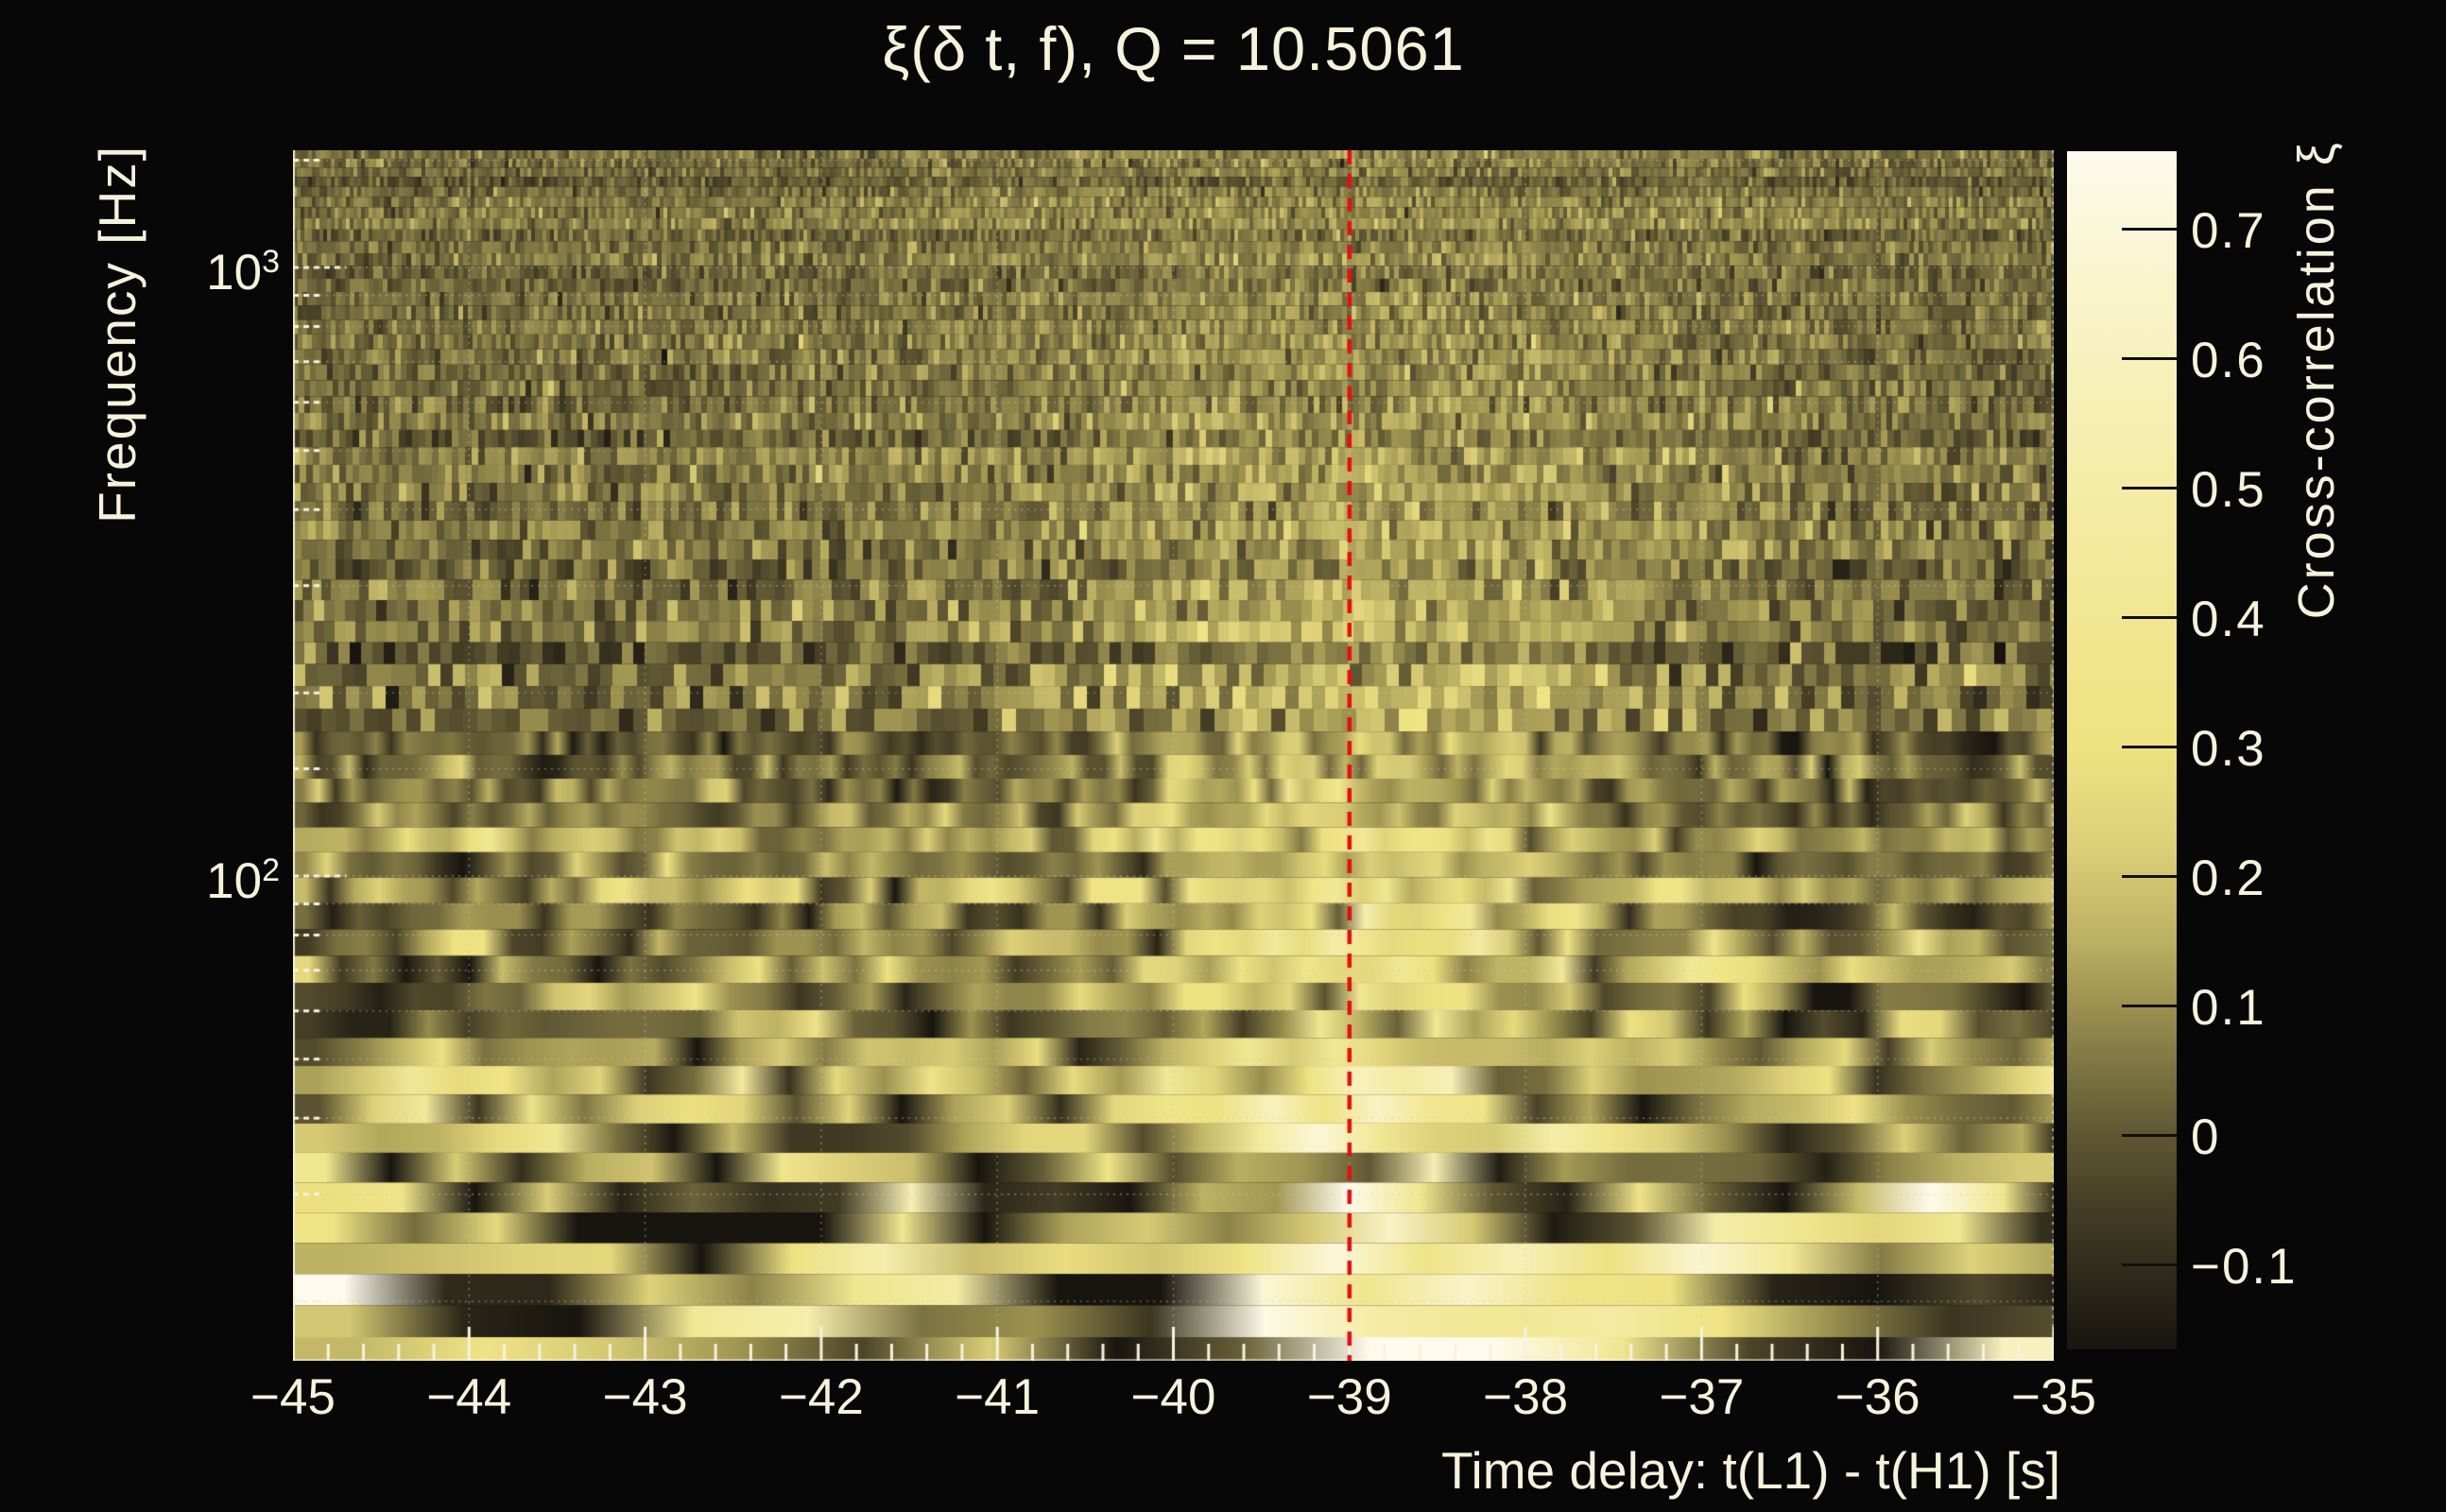  I want to click on y-tick-label: 103, so click(205, 267).